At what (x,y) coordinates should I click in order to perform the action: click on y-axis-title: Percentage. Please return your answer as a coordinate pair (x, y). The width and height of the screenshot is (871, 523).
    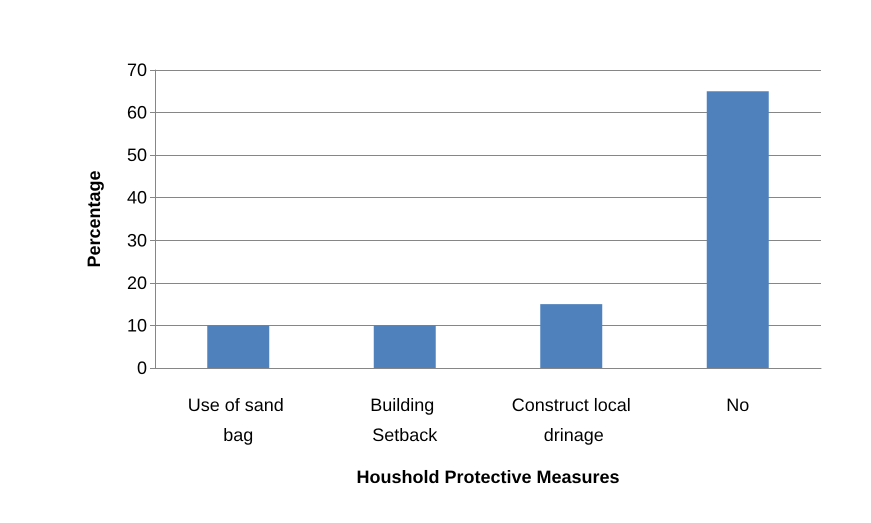
    Looking at the image, I should click on (94, 219).